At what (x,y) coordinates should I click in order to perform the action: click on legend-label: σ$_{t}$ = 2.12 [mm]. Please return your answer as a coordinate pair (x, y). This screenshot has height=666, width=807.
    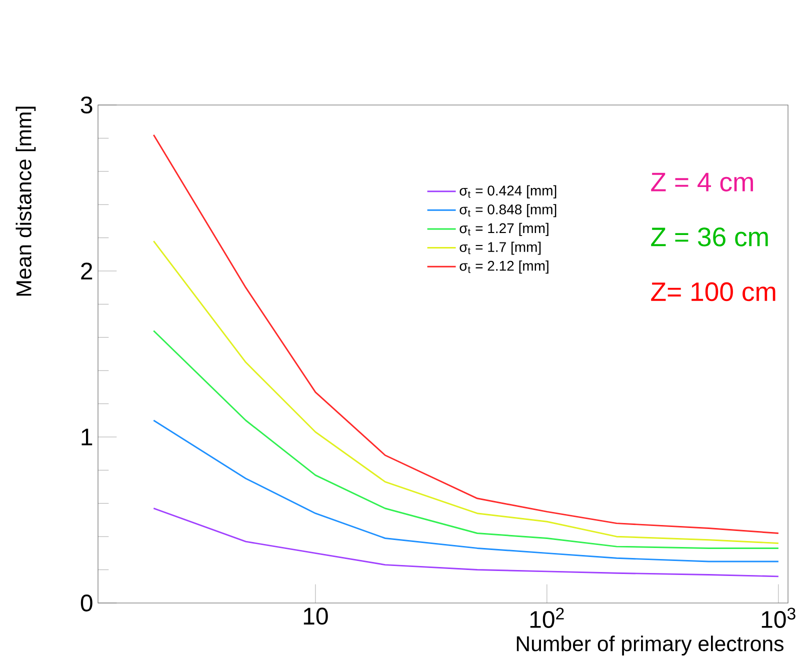
    Looking at the image, I should click on (504, 267).